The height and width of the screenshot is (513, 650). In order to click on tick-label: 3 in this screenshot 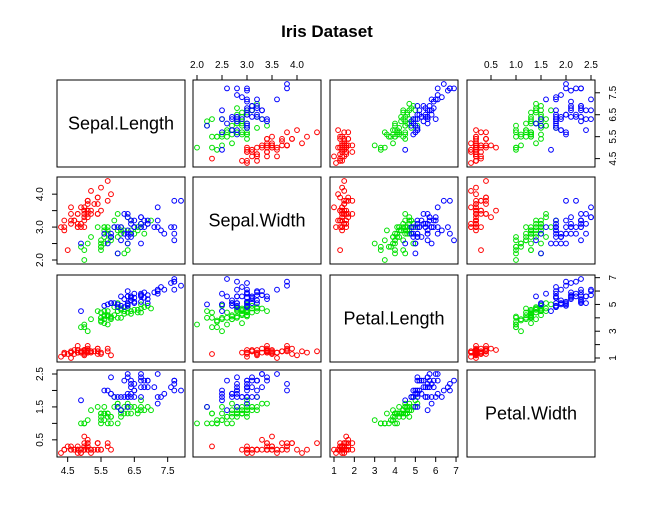, I will do `click(613, 331)`.